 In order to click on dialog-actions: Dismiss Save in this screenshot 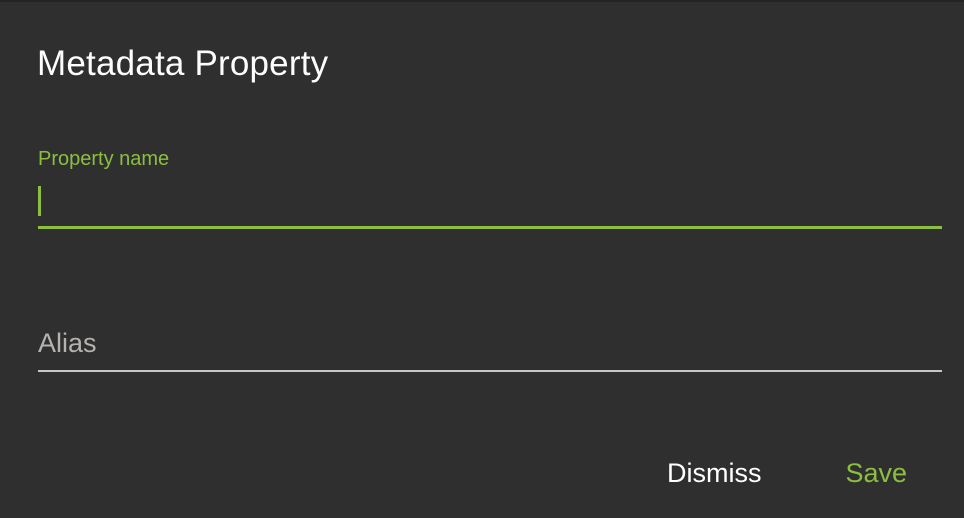, I will do `click(787, 473)`.